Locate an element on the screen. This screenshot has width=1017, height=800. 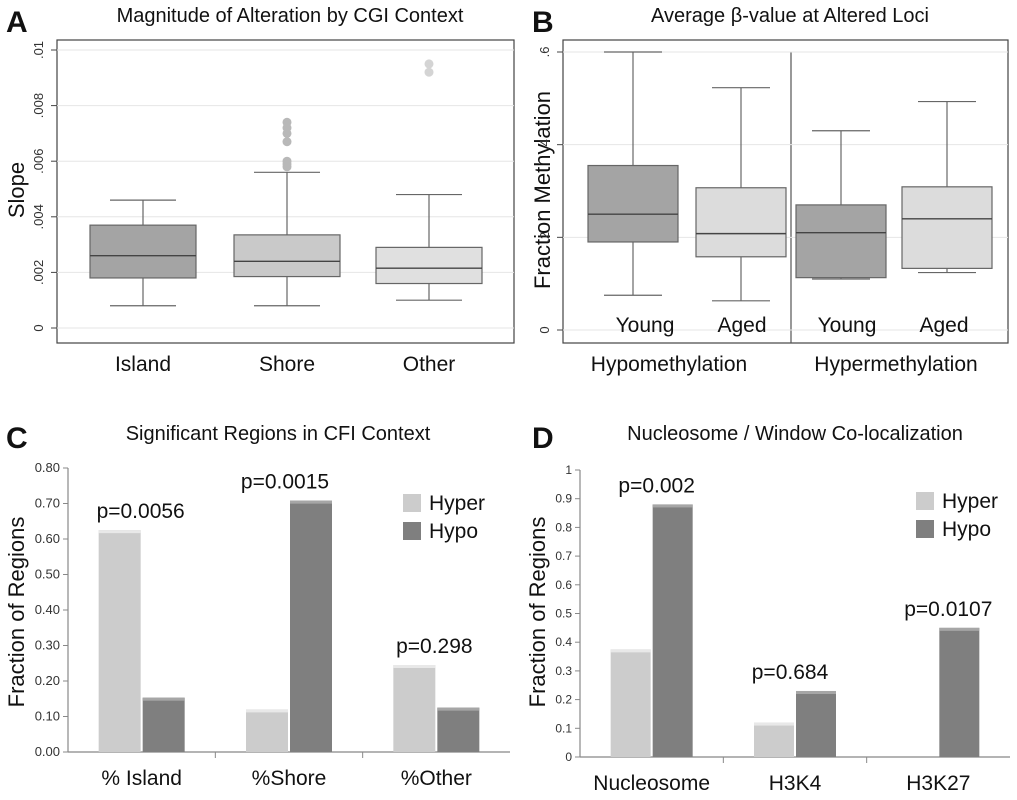
chart-c-pvalue-label: p=0.0056 is located at coordinates (141, 511).